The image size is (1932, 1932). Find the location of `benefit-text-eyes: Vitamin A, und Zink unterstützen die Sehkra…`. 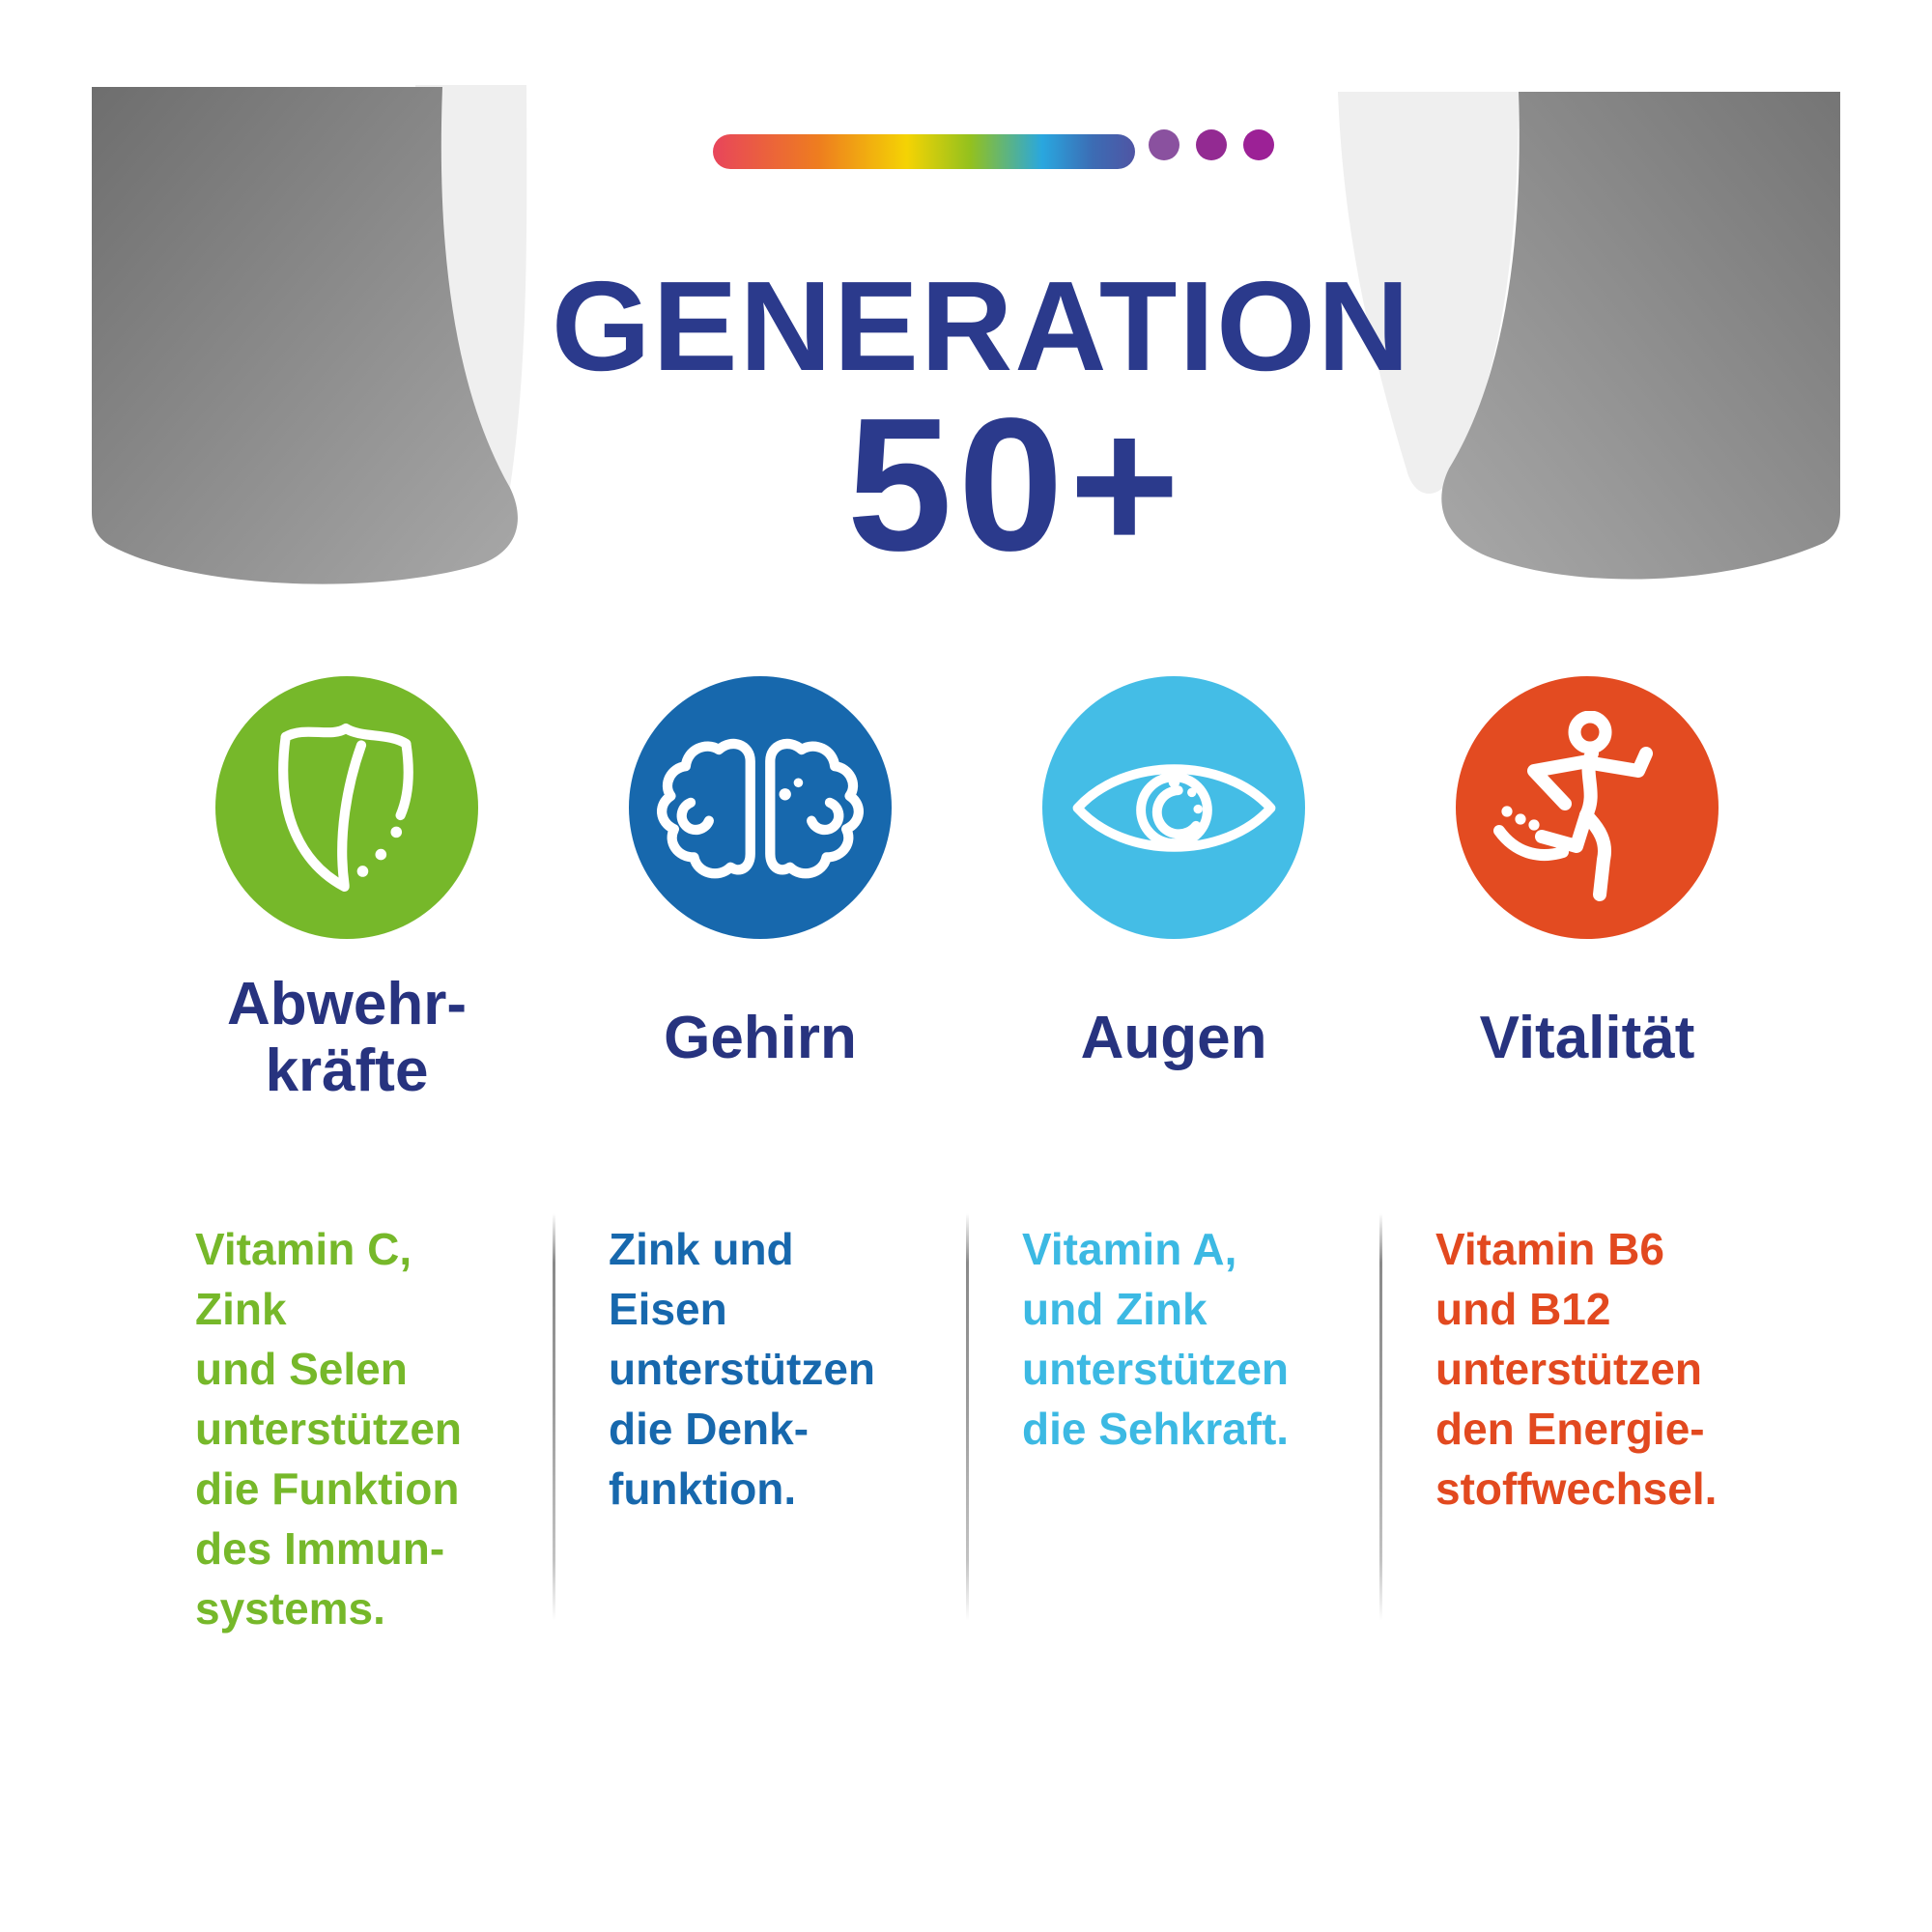

benefit-text-eyes: Vitamin A, und Zink unterstützen die Sehkra… is located at coordinates (1156, 1339).